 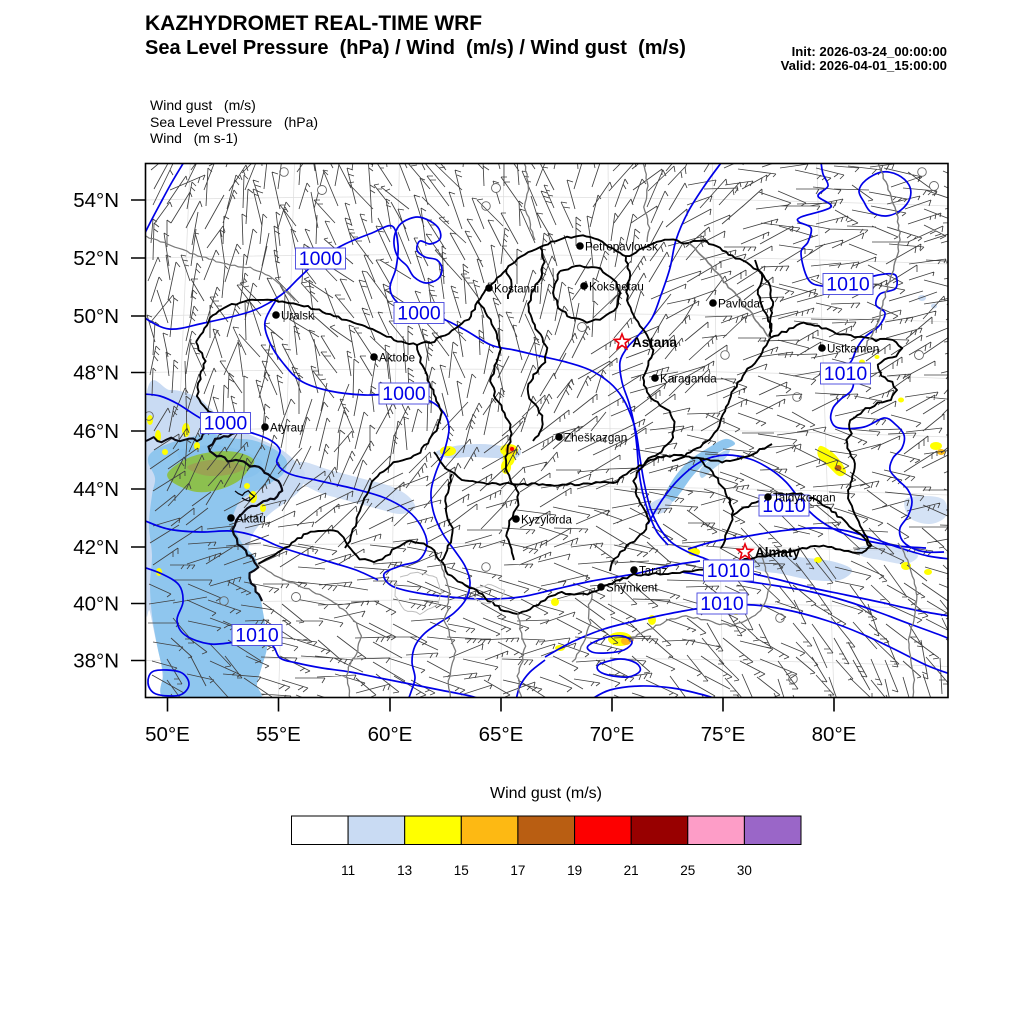 I want to click on svg-text: 21, so click(x=631, y=870).